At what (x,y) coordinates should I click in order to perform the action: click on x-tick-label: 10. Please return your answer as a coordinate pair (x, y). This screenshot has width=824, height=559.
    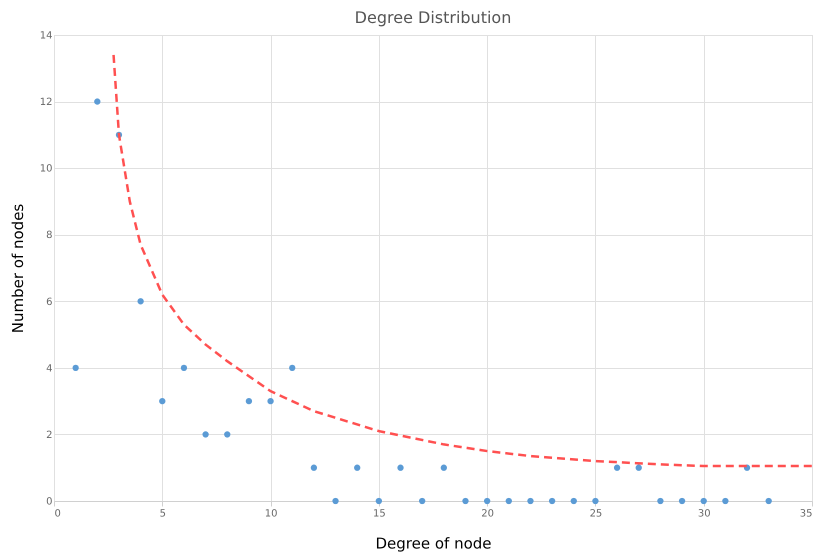
    Looking at the image, I should click on (271, 514).